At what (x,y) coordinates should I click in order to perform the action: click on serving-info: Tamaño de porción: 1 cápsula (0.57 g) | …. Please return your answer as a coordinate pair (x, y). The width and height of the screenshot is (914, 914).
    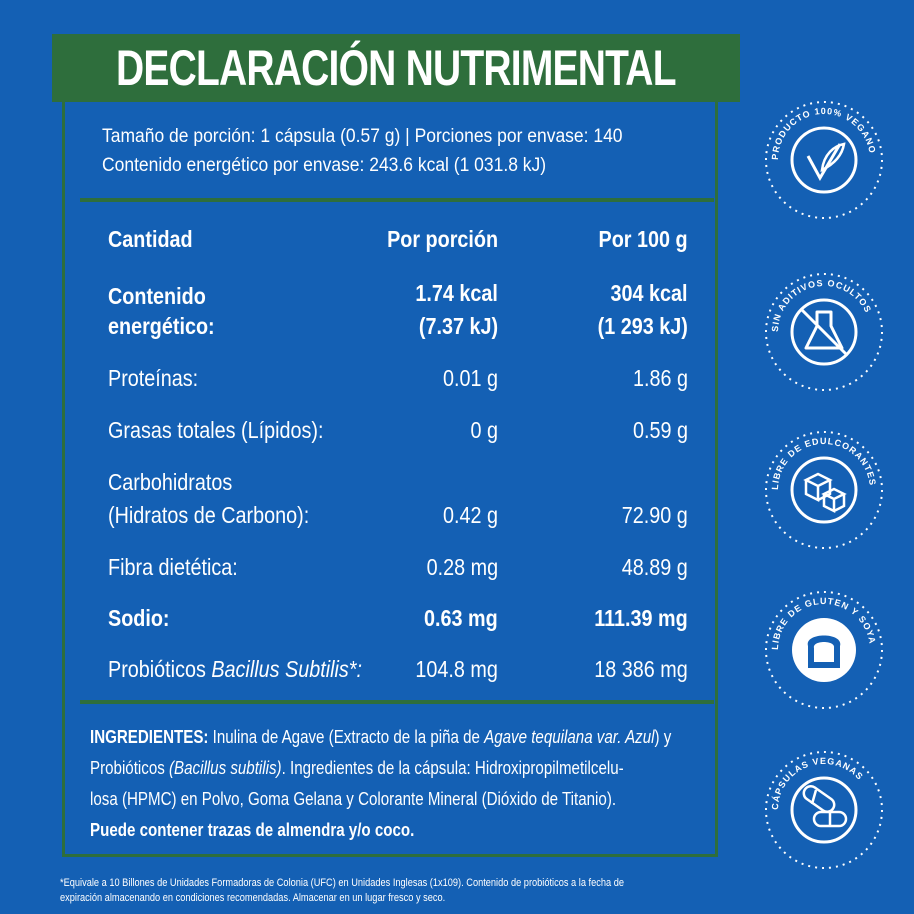
    Looking at the image, I should click on (362, 136).